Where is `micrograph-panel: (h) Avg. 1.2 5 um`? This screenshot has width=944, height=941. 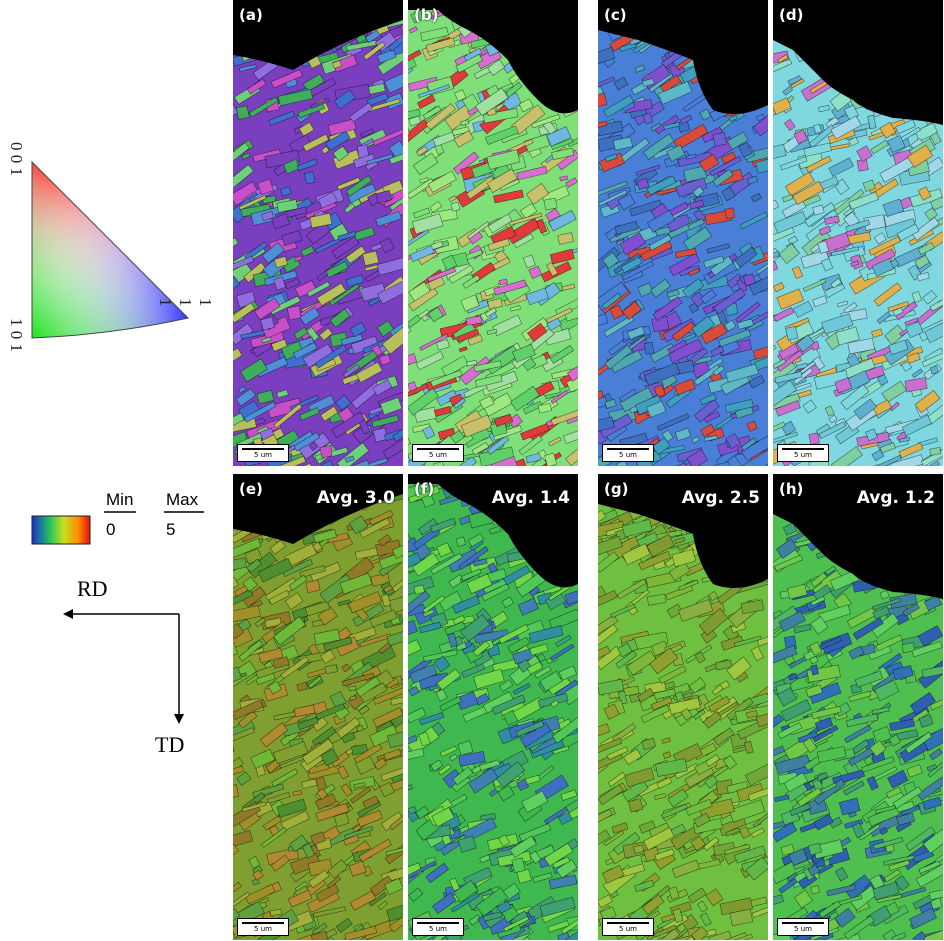 micrograph-panel: (h) Avg. 1.2 5 um is located at coordinates (858, 707).